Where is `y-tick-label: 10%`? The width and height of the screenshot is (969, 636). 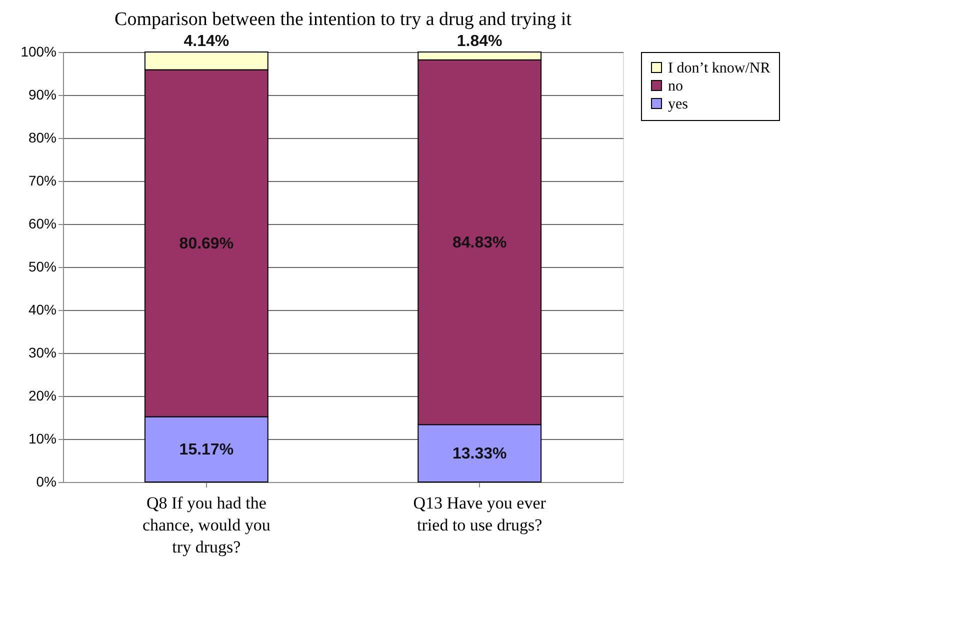
y-tick-label: 10% is located at coordinates (42, 438).